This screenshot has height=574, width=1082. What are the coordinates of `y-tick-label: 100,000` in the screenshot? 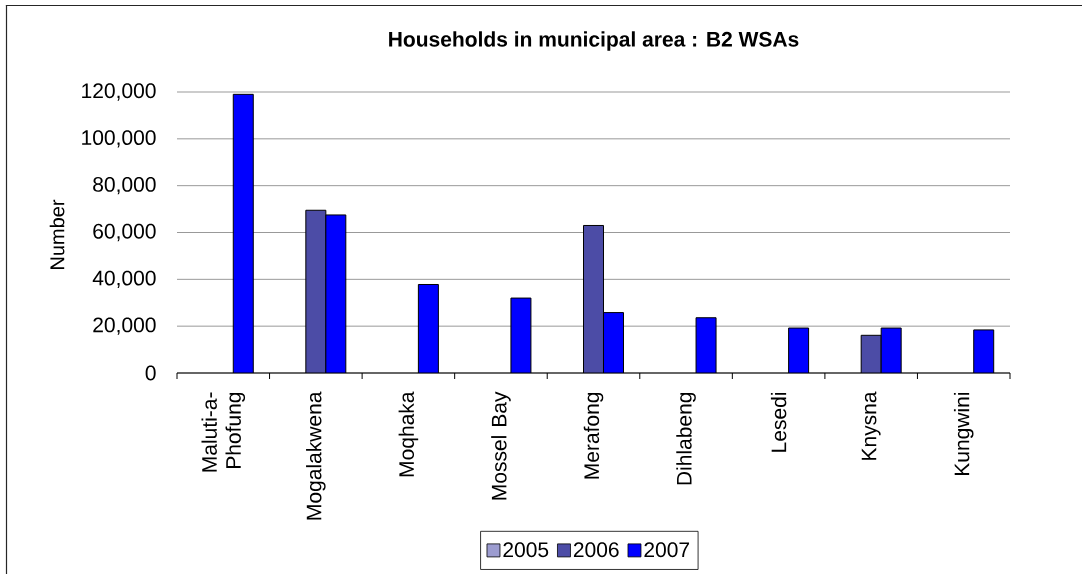 It's located at (119, 139).